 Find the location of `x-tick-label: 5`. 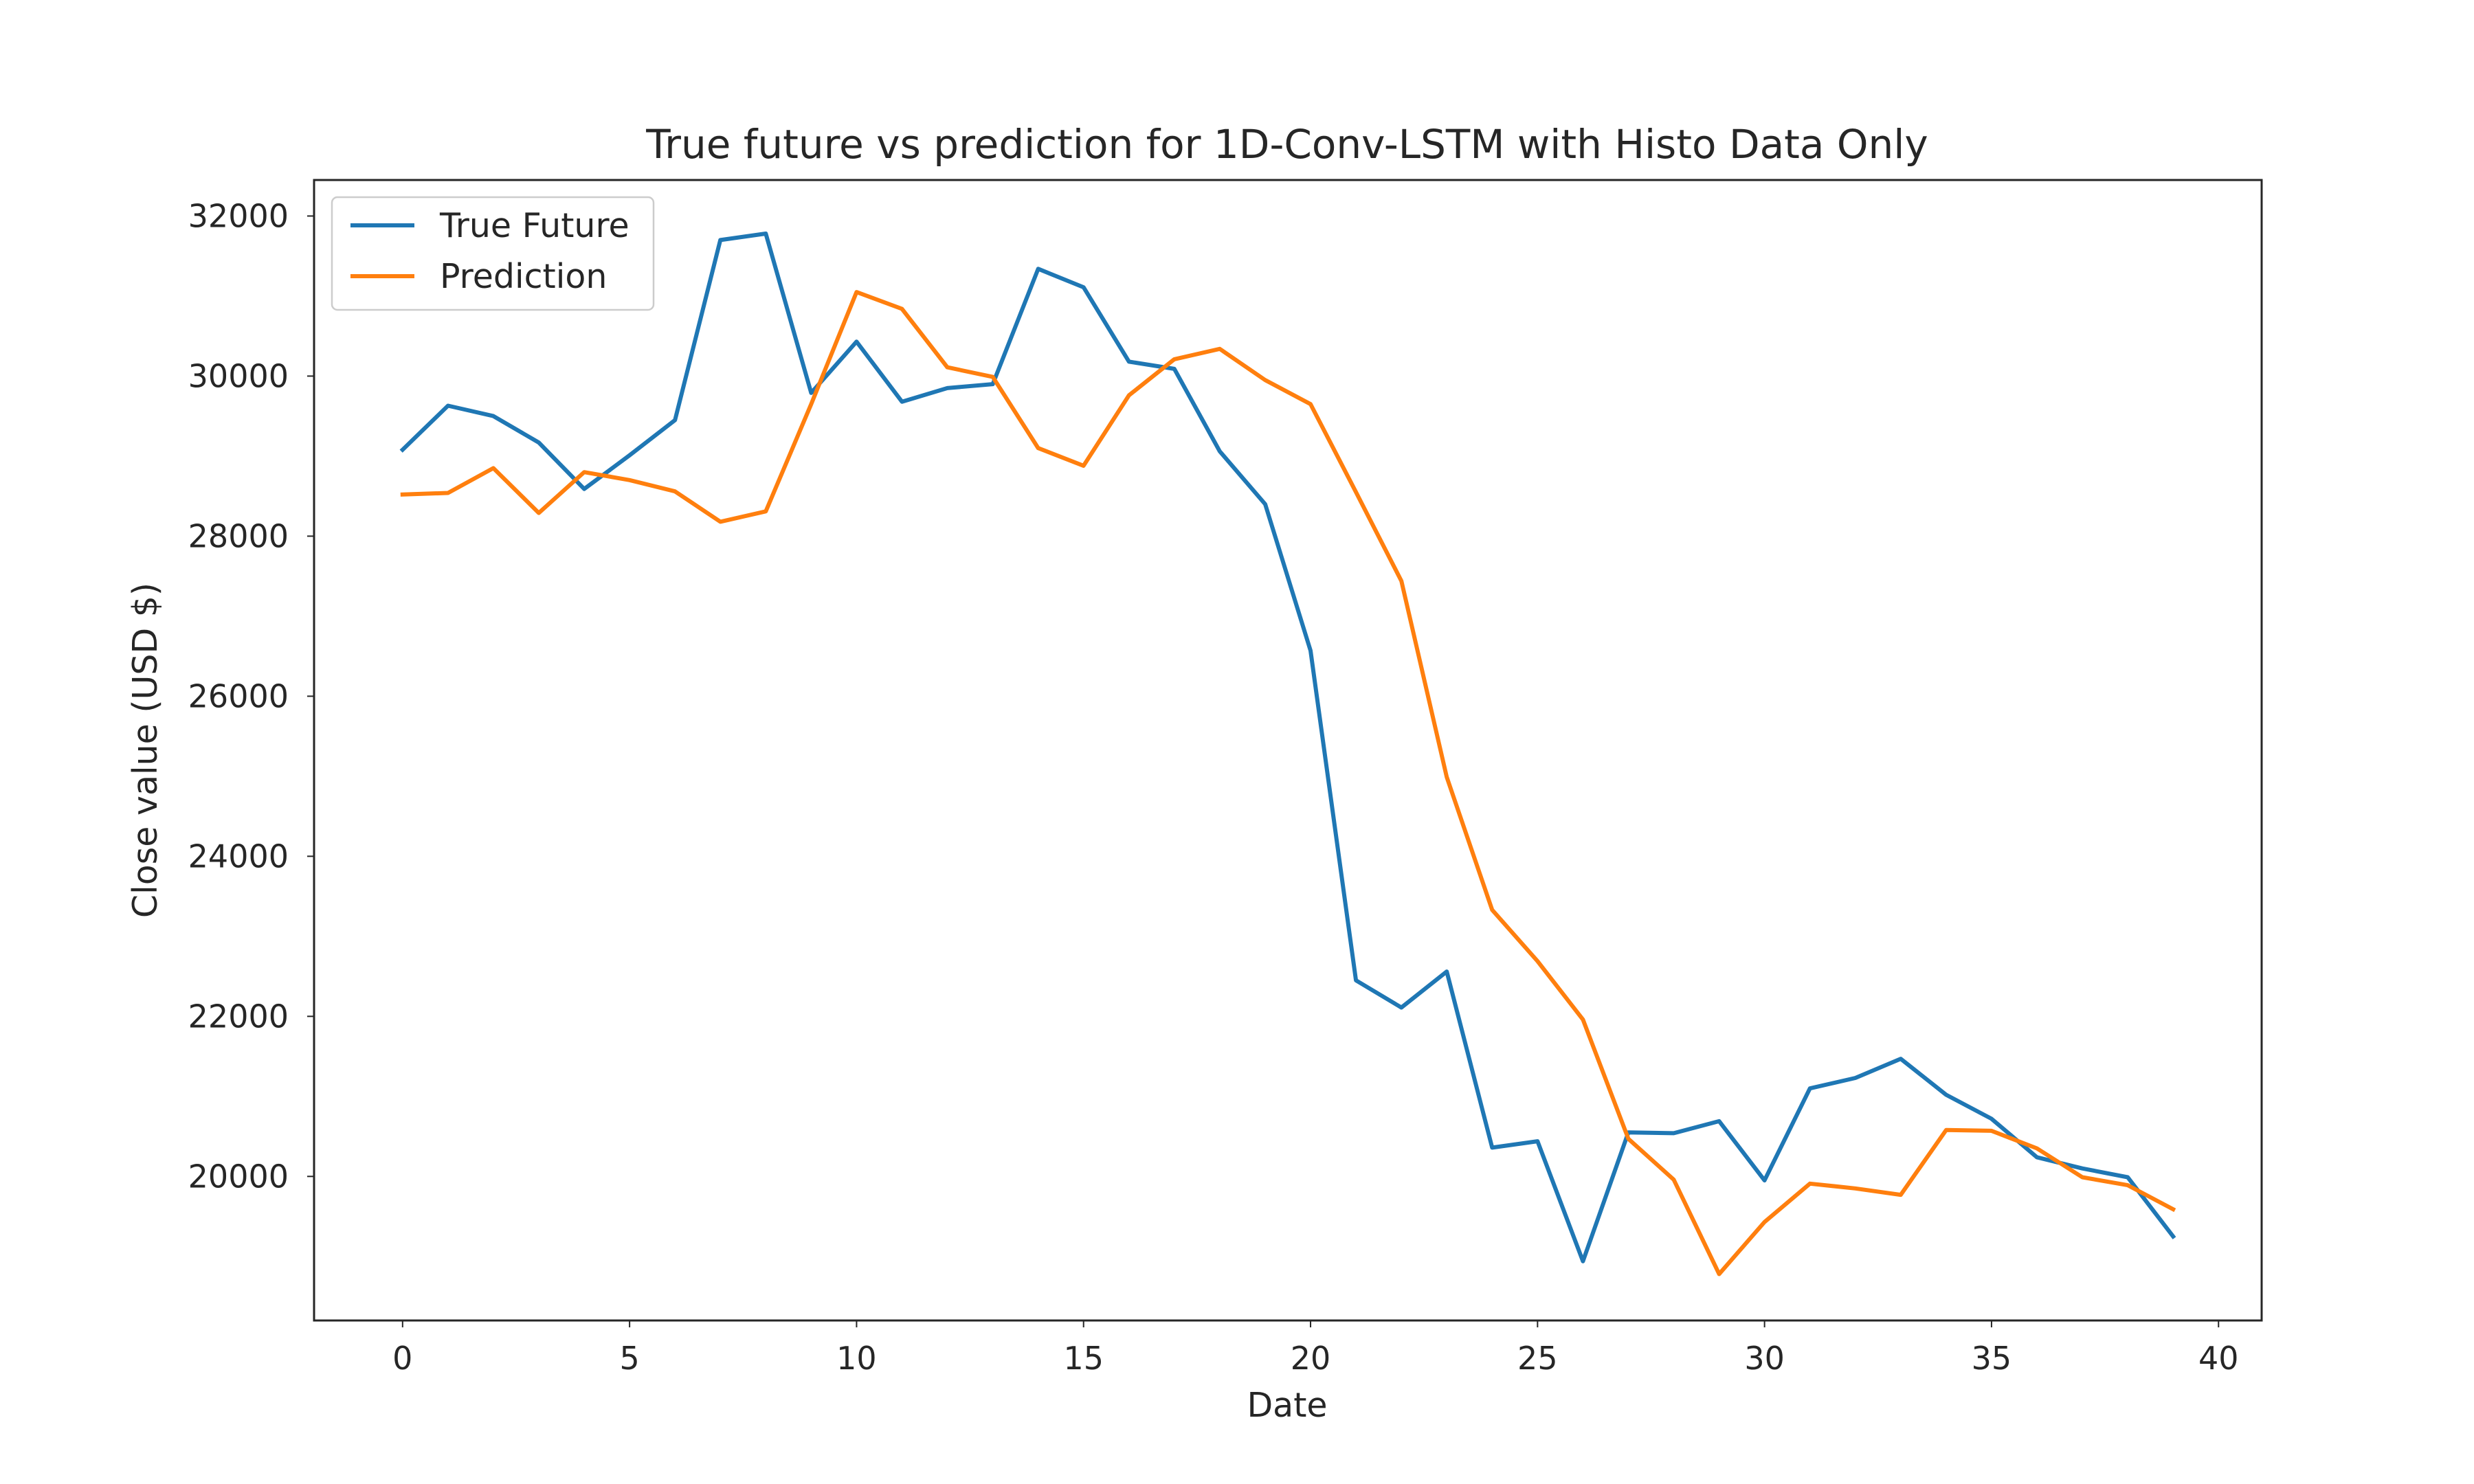

x-tick-label: 5 is located at coordinates (629, 1358).